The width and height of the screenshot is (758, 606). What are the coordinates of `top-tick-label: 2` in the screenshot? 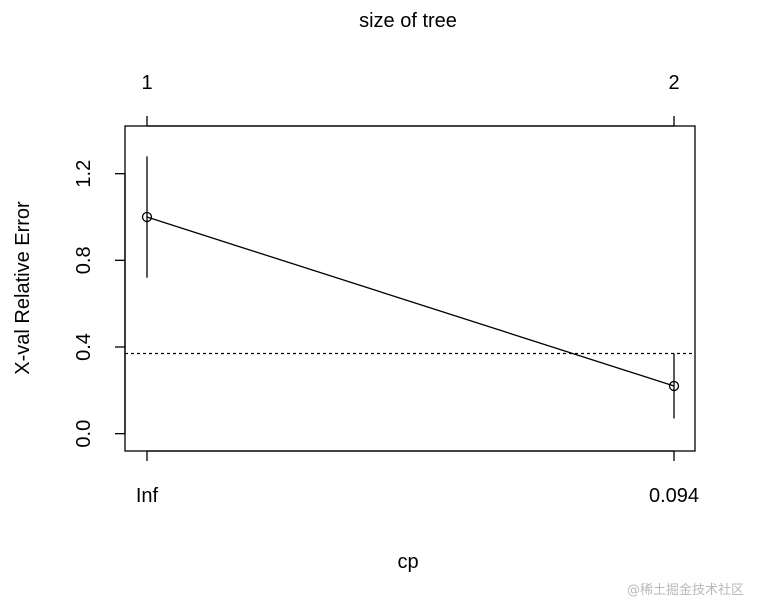 It's located at (673, 83).